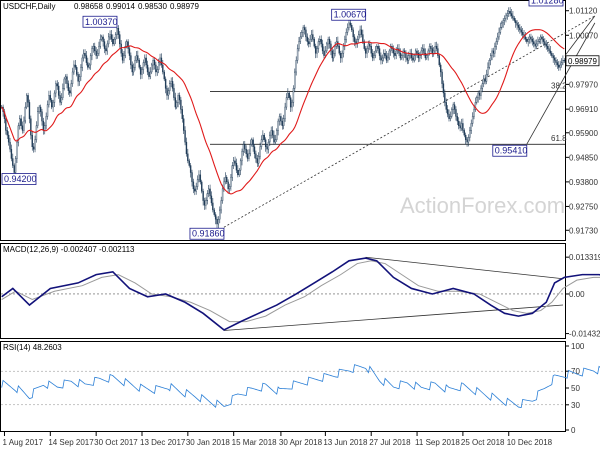 This screenshot has width=600, height=450. What do you see at coordinates (300, 386) in the screenshot?
I see `rsi-line` at bounding box center [300, 386].